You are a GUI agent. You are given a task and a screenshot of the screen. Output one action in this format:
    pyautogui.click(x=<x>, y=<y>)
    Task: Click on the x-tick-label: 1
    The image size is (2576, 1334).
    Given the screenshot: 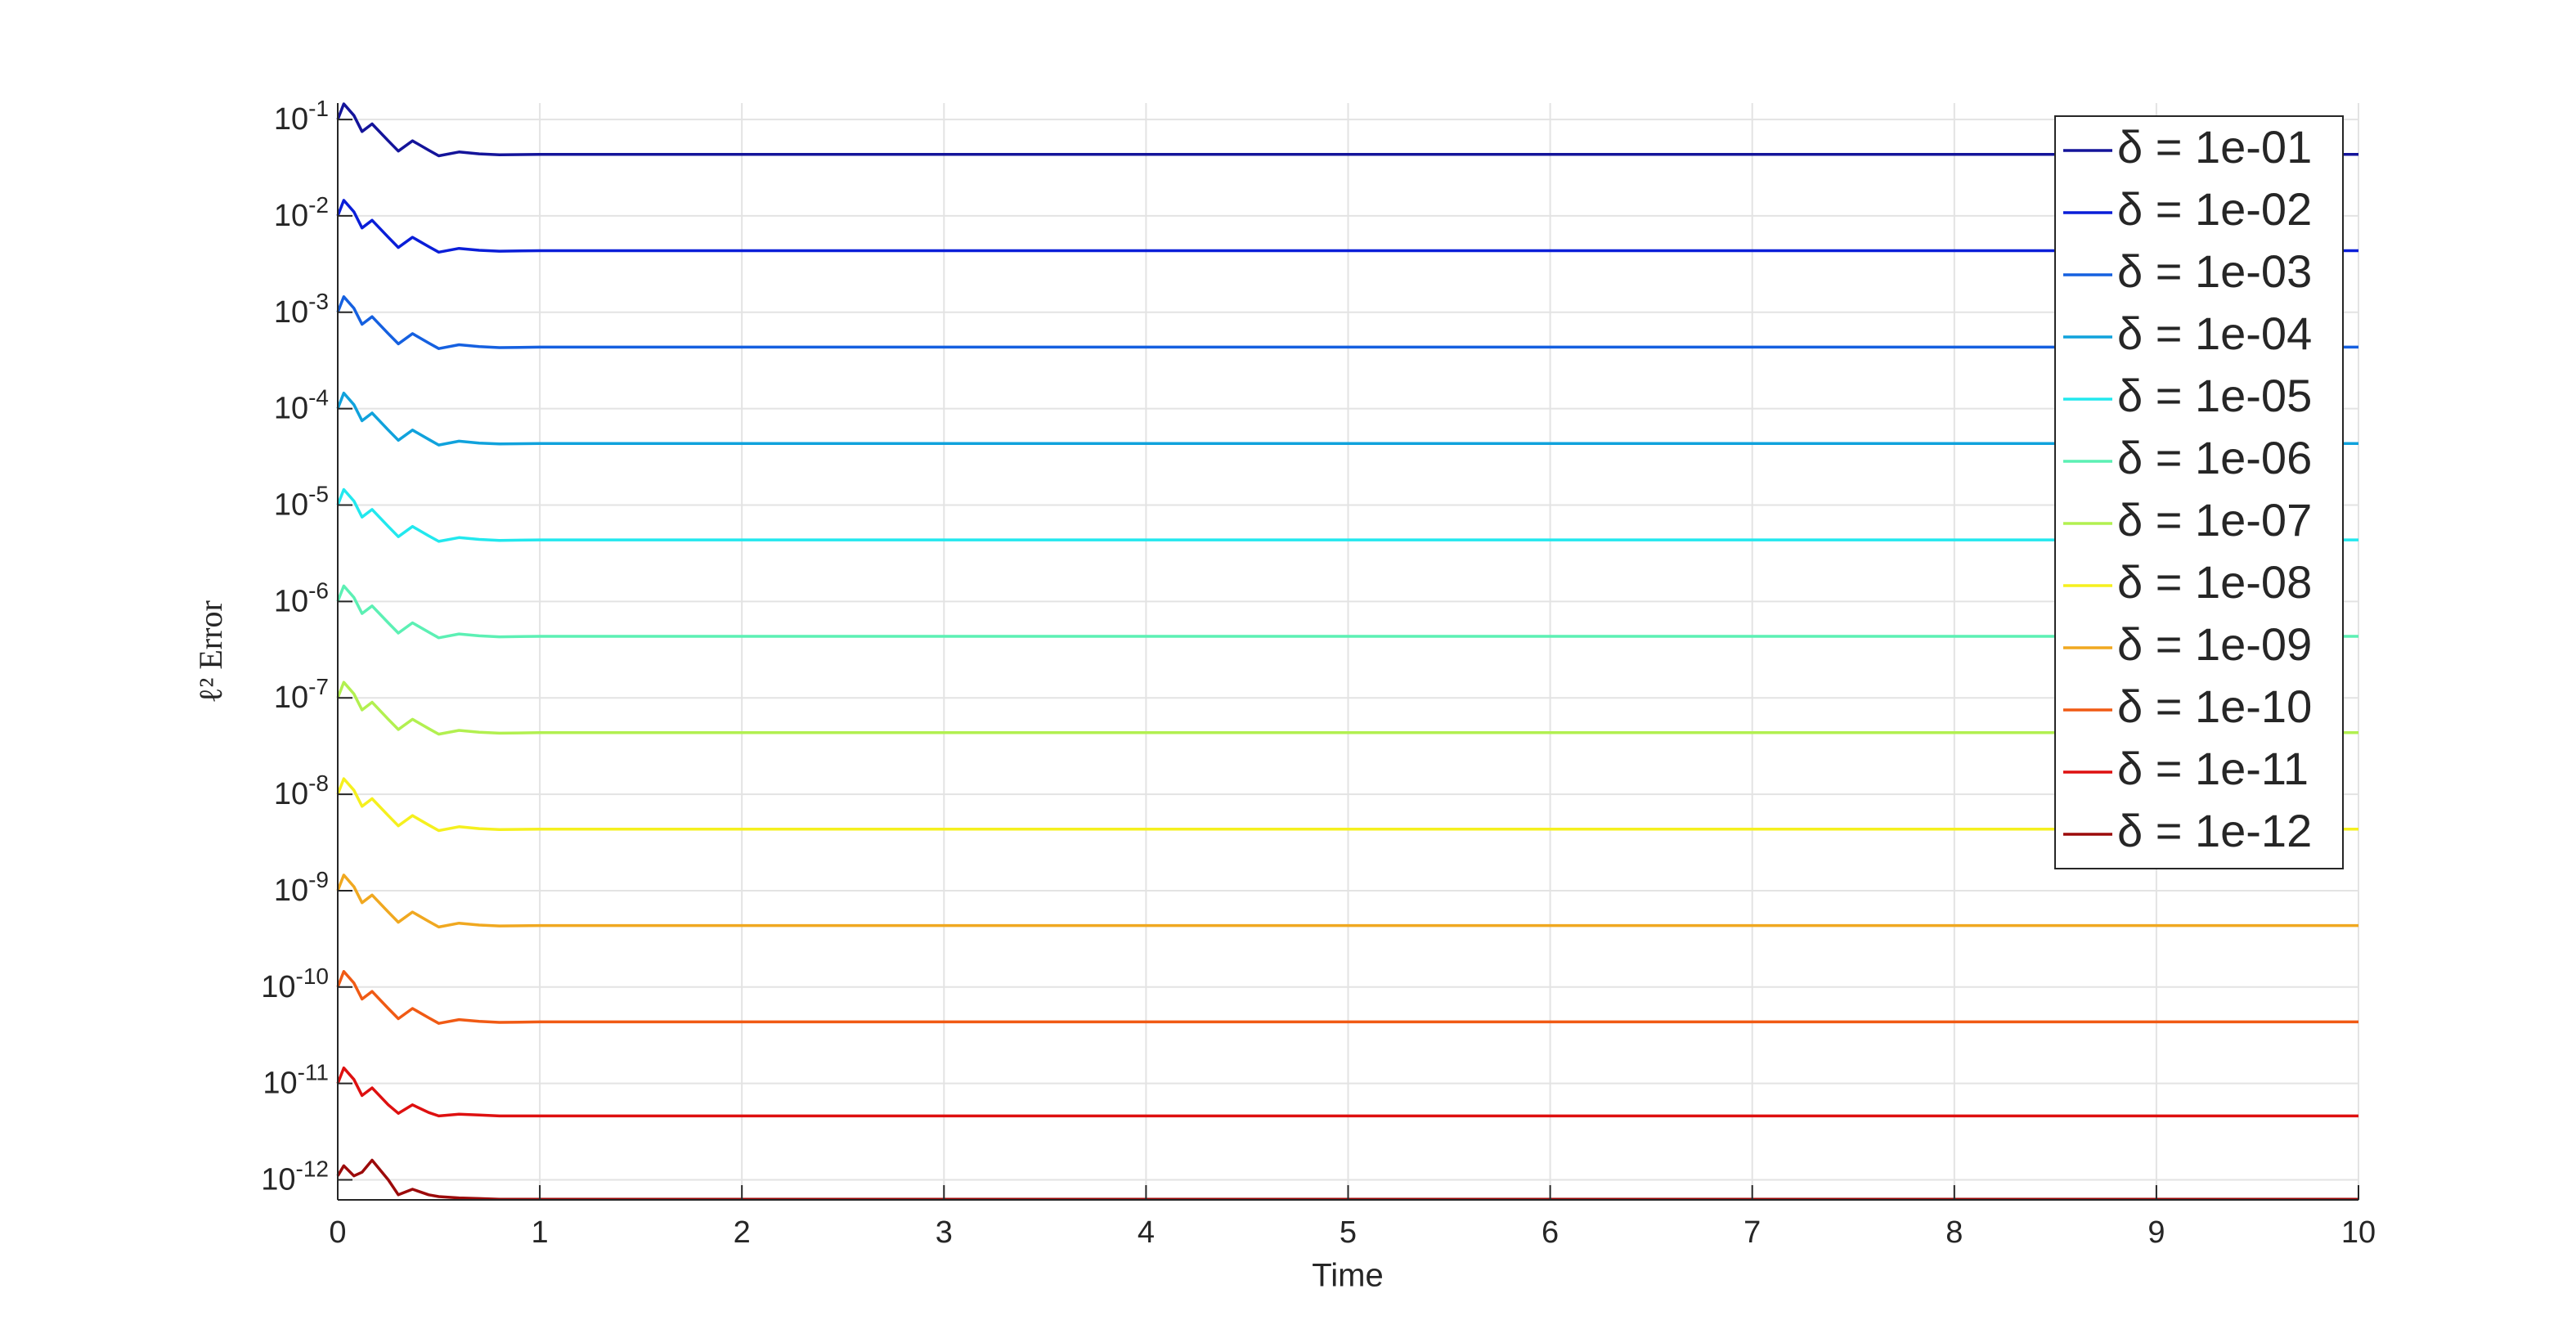 What is the action you would take?
    pyautogui.click(x=540, y=1232)
    